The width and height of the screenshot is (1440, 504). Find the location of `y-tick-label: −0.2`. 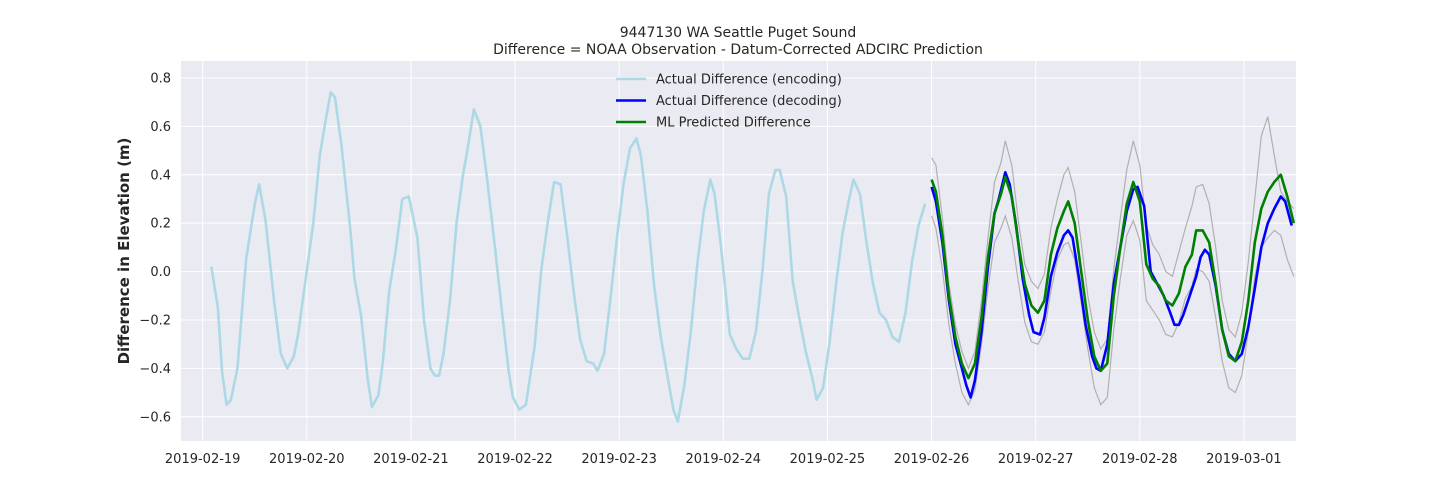

y-tick-label: −0.2 is located at coordinates (155, 320).